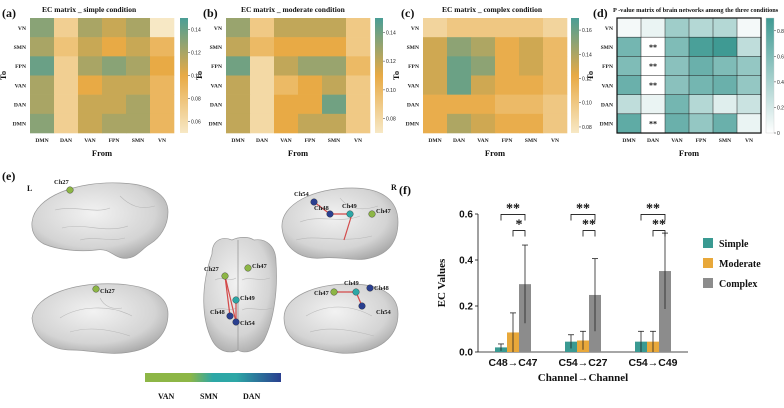 This screenshot has height=408, width=784. Describe the element at coordinates (89, 9) in the screenshot. I see `panel-a-title: EC matrix _ simple condition` at that location.